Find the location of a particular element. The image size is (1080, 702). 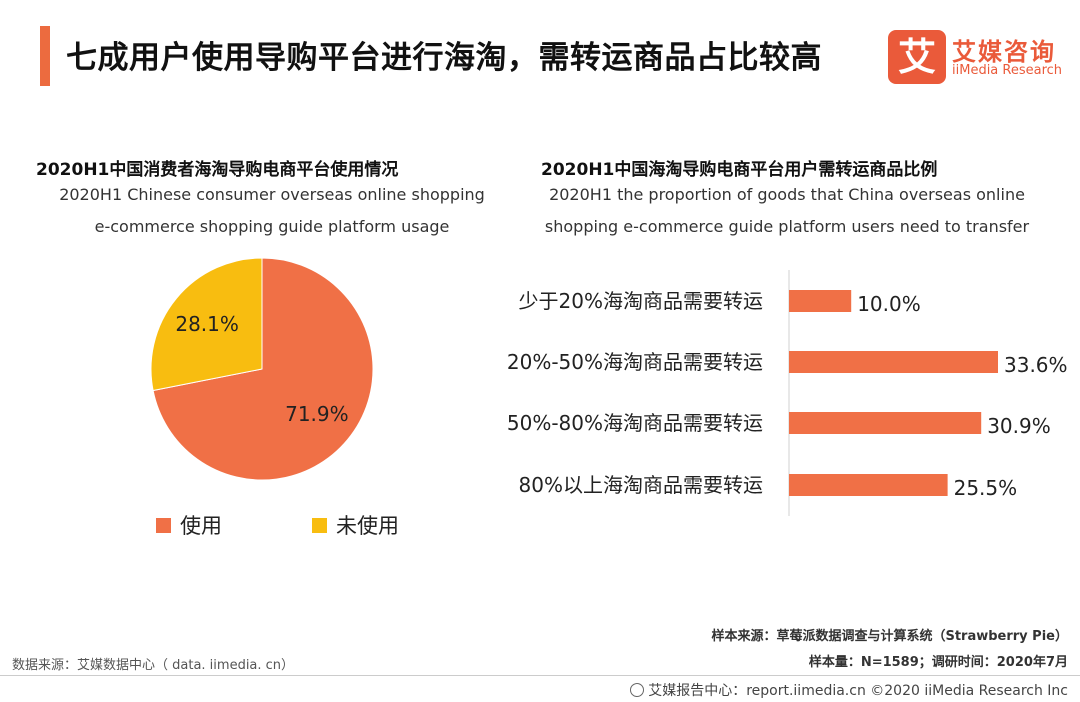

footer-divider is located at coordinates (540, 675).